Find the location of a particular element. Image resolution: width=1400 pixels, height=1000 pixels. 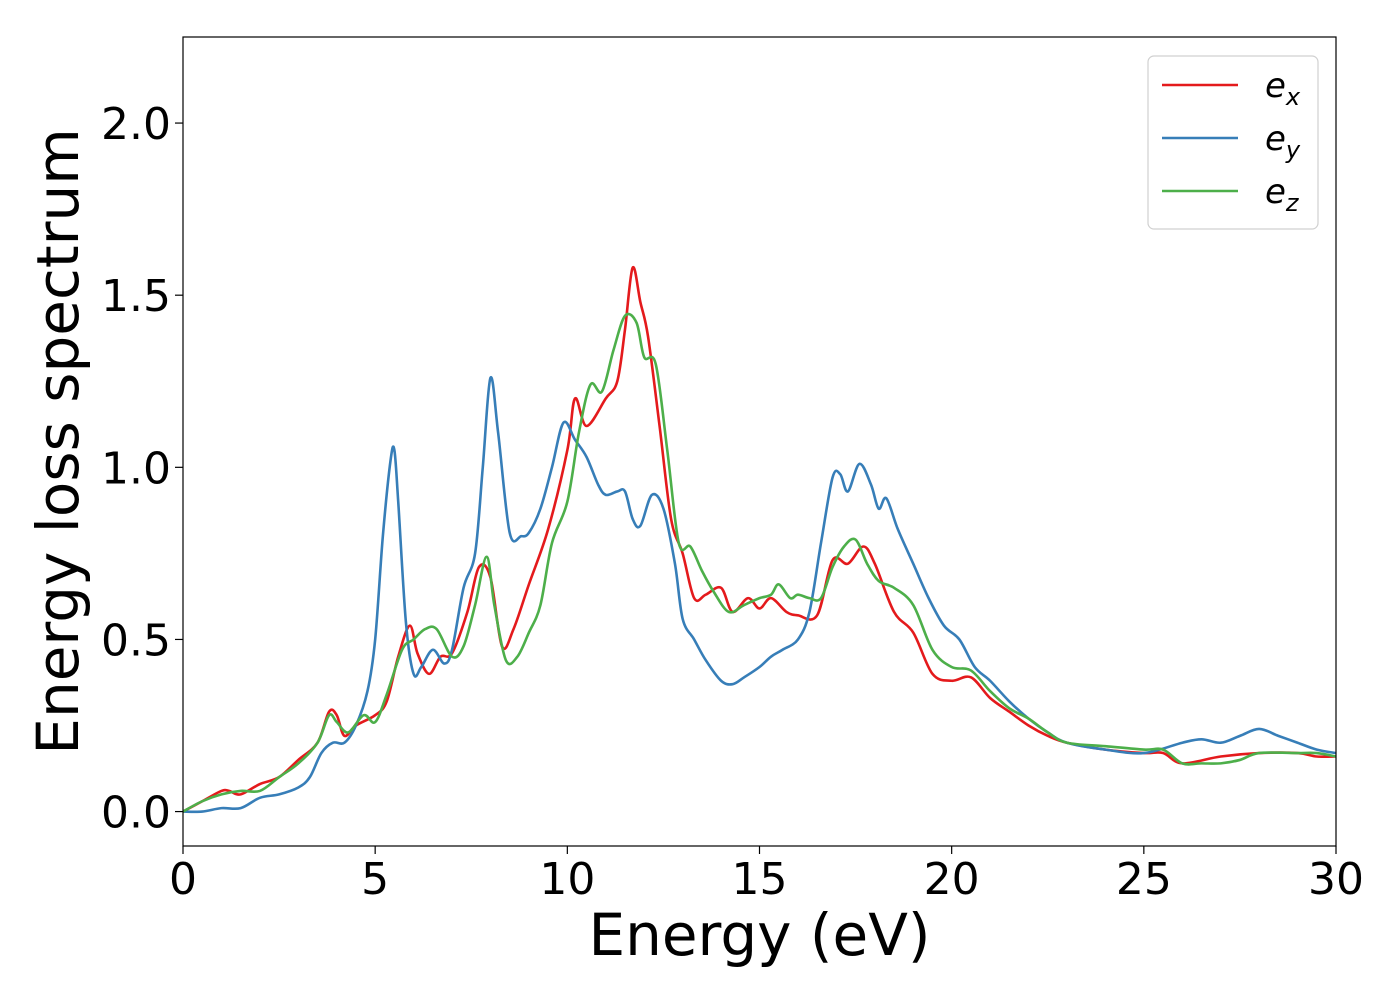

x-tick-label: 0 is located at coordinates (183, 879).